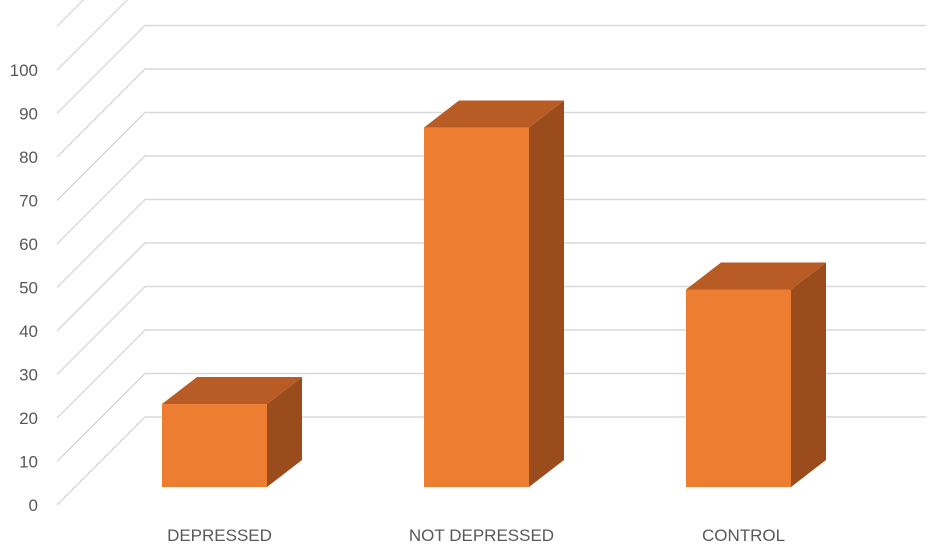  Describe the element at coordinates (28, 375) in the screenshot. I see `y-tick-label: 30` at that location.